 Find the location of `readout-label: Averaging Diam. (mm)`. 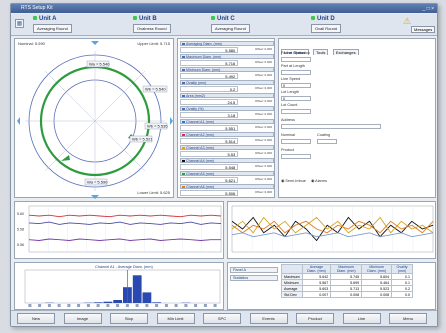

readout-label: Averaging Diam. (mm) is located at coordinates (227, 43).